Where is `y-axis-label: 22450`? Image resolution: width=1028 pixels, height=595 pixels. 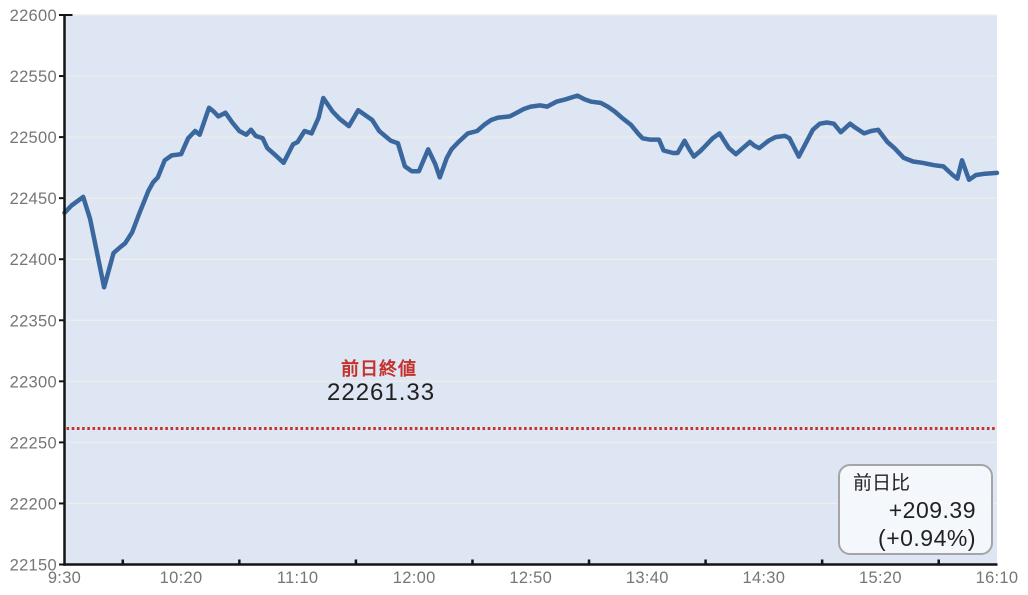
y-axis-label: 22450 is located at coordinates (33, 199).